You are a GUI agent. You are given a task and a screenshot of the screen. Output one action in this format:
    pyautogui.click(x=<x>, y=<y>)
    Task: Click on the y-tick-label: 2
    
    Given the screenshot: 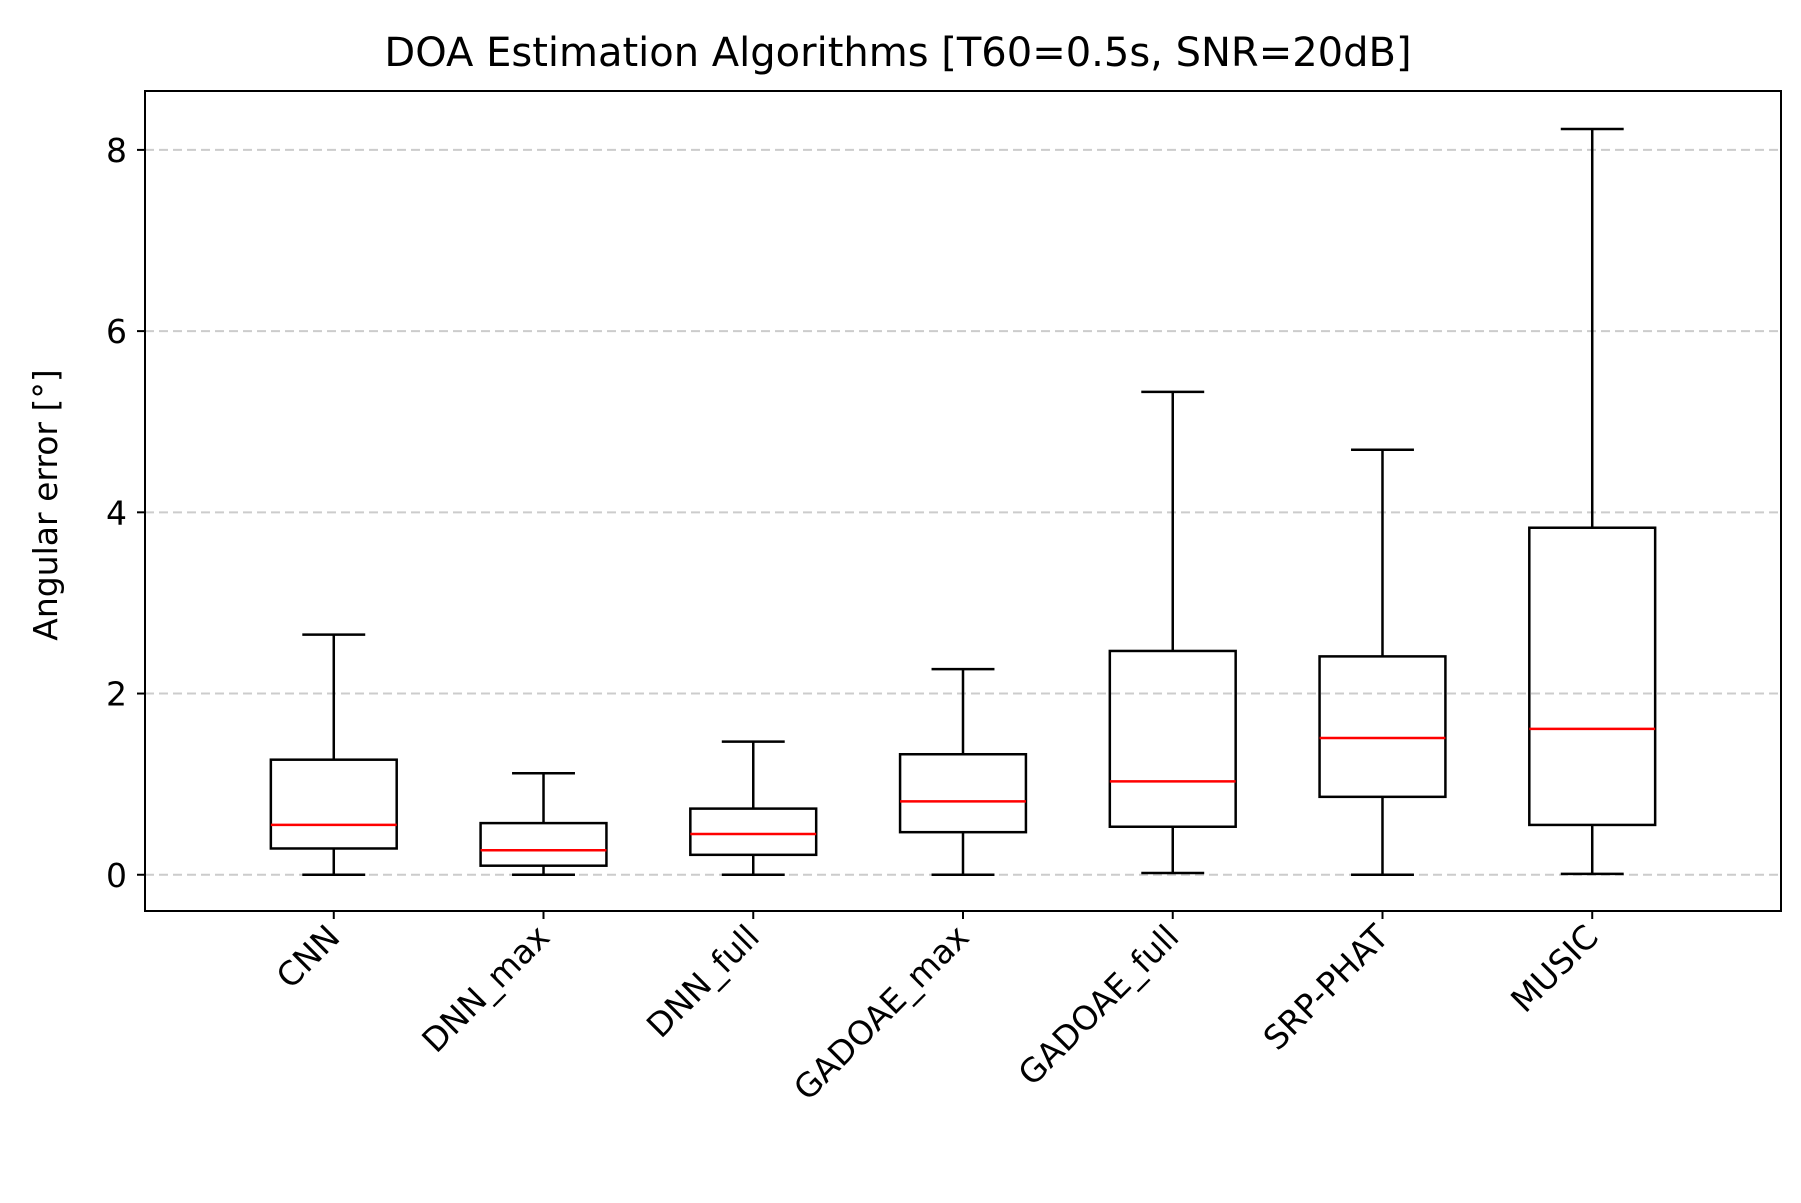 What is the action you would take?
    pyautogui.click(x=116, y=694)
    